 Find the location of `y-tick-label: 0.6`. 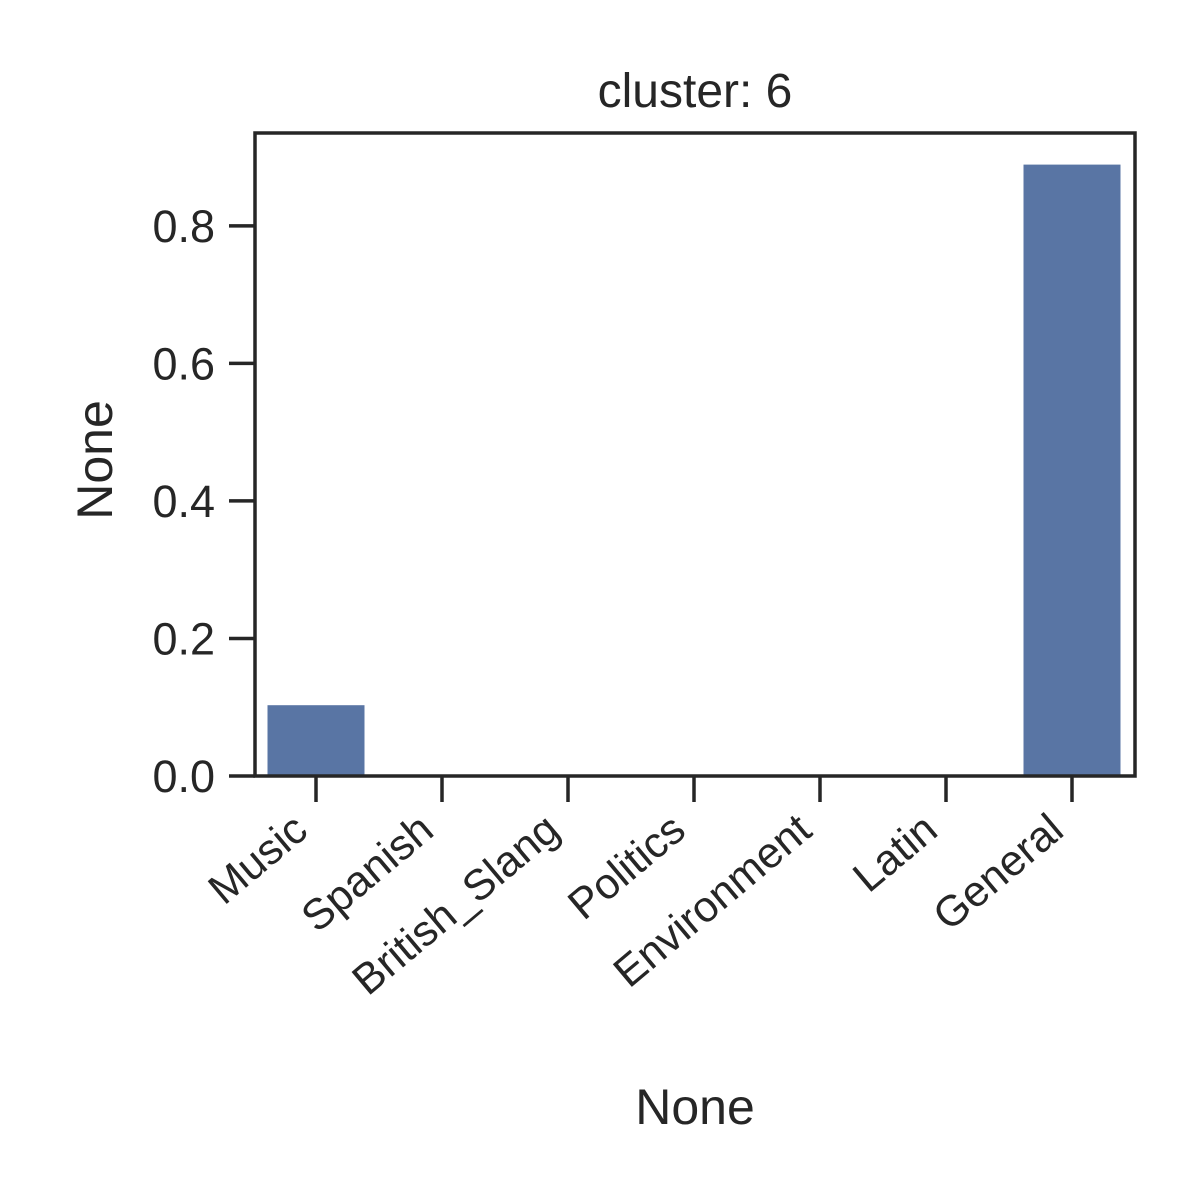

y-tick-label: 0.6 is located at coordinates (183, 363).